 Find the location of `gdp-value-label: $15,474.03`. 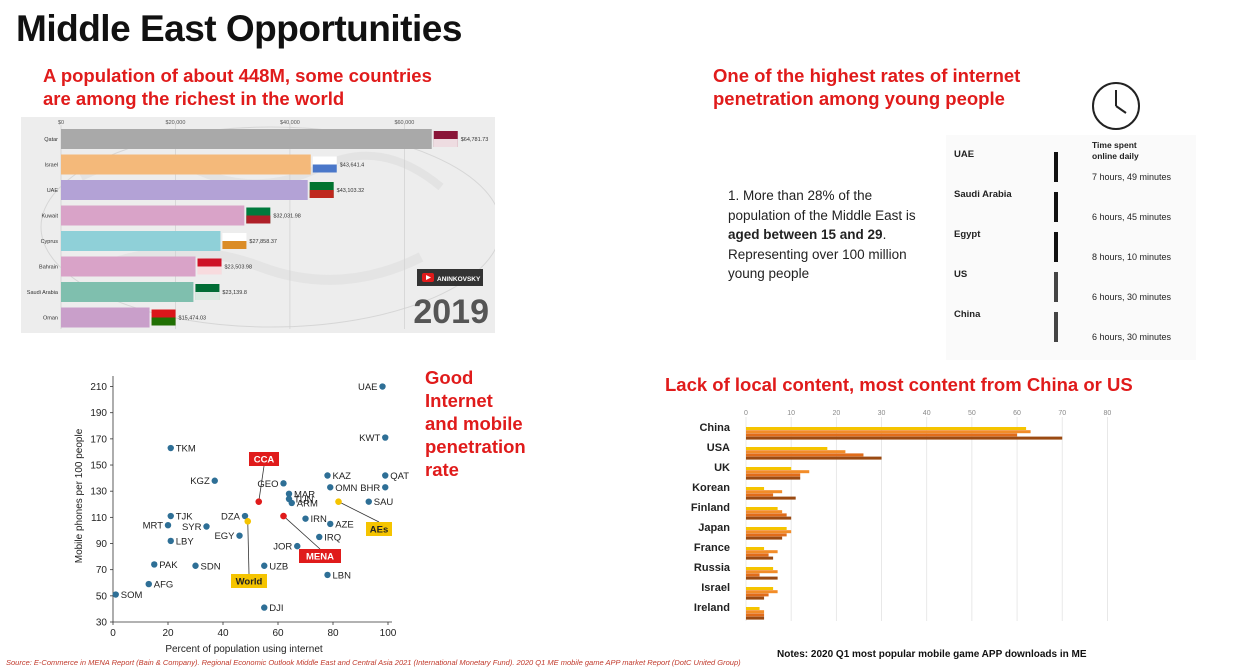

gdp-value-label: $15,474.03 is located at coordinates (193, 319).